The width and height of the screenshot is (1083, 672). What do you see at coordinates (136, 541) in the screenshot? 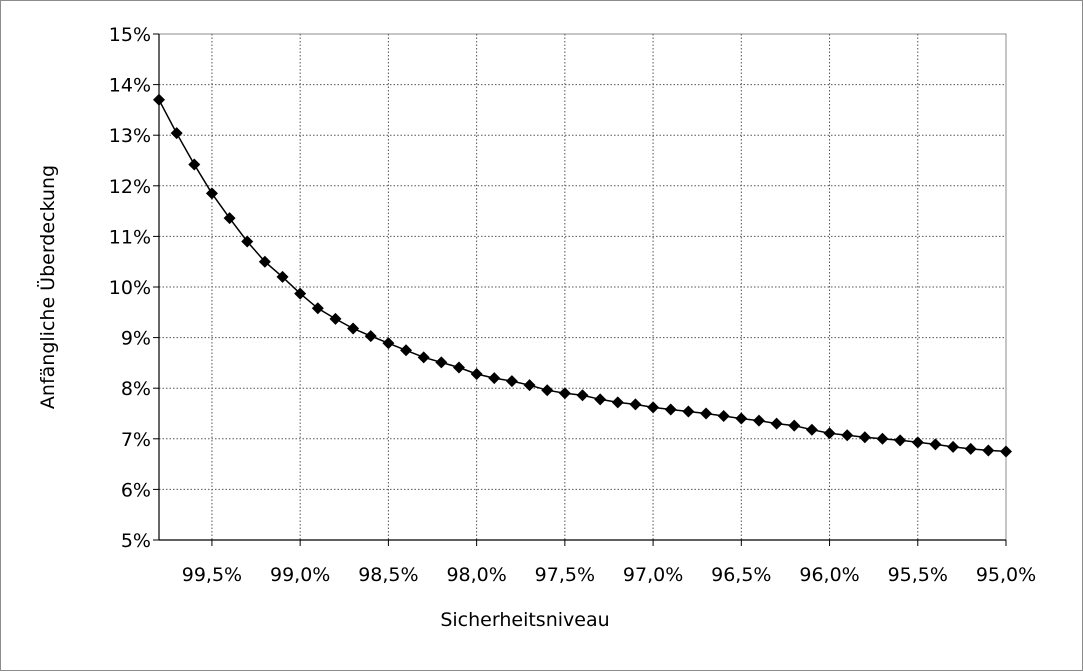
I see `y-tick-label: 5%` at bounding box center [136, 541].